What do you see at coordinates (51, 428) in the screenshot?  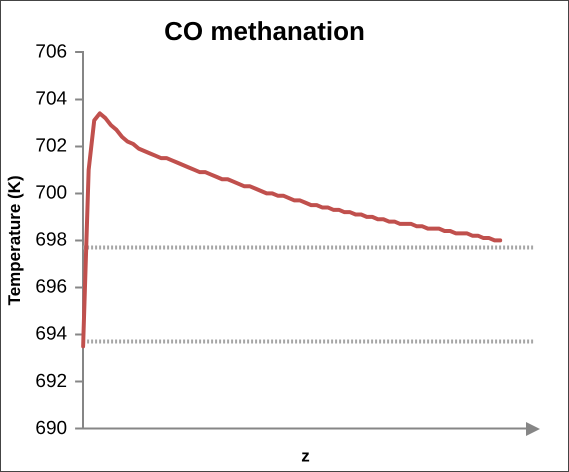 I see `y-tick-label: 690` at bounding box center [51, 428].